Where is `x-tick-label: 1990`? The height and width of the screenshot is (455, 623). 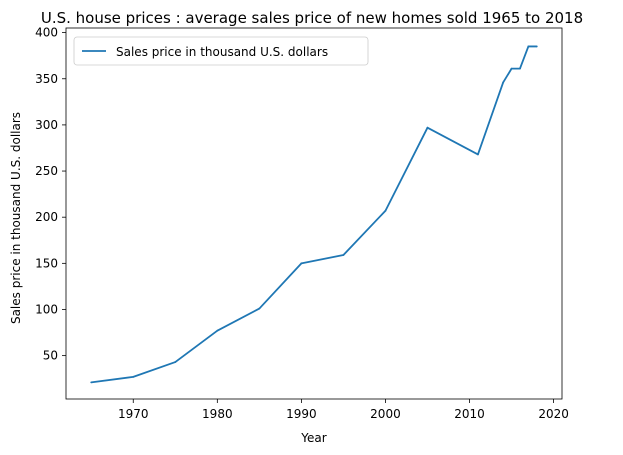
x-tick-label: 1990 is located at coordinates (301, 414).